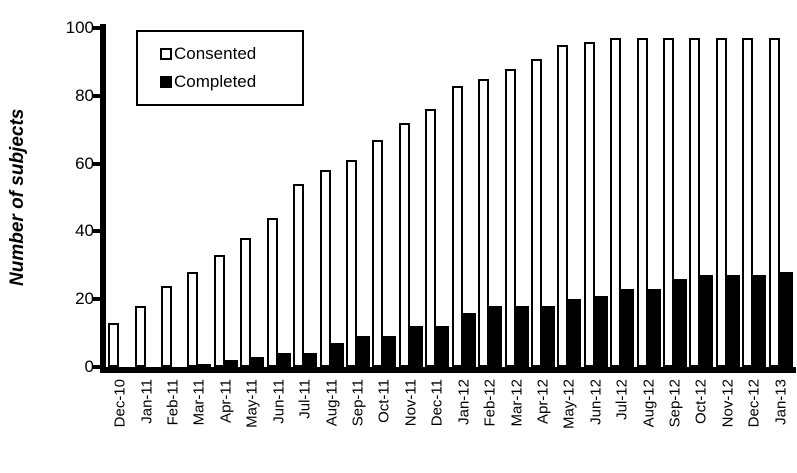  Describe the element at coordinates (331, 227) in the screenshot. I see `bar-group: Aug-11` at that location.